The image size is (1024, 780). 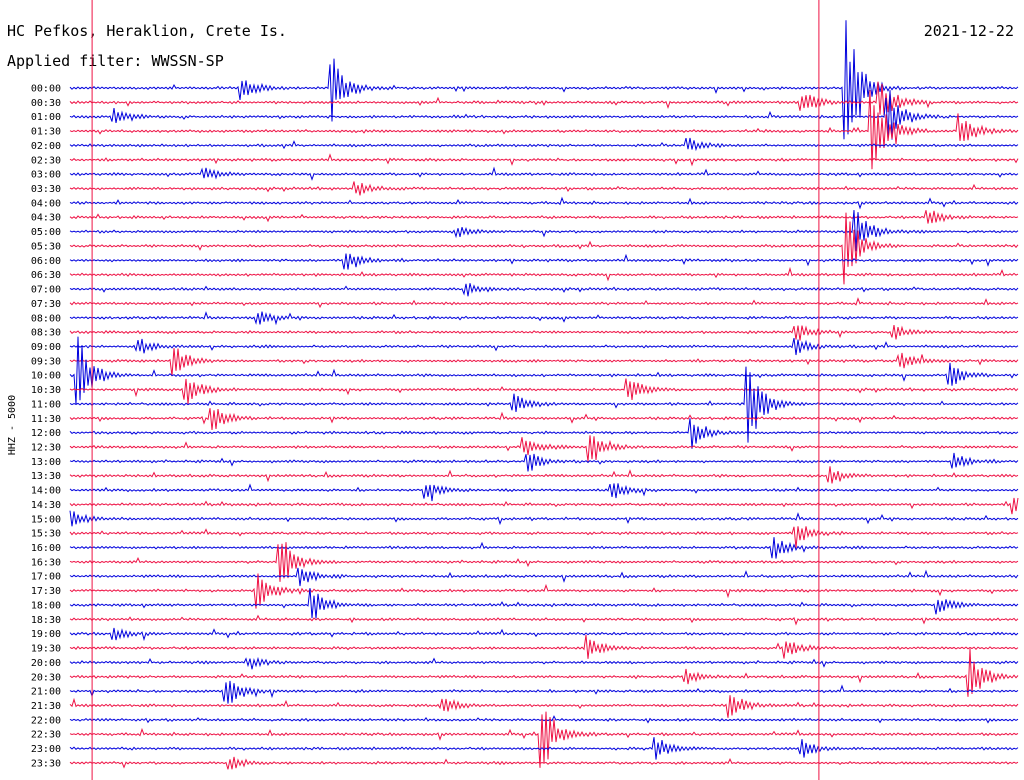 What do you see at coordinates (46, 735) in the screenshot?
I see `row-label: 22:30` at bounding box center [46, 735].